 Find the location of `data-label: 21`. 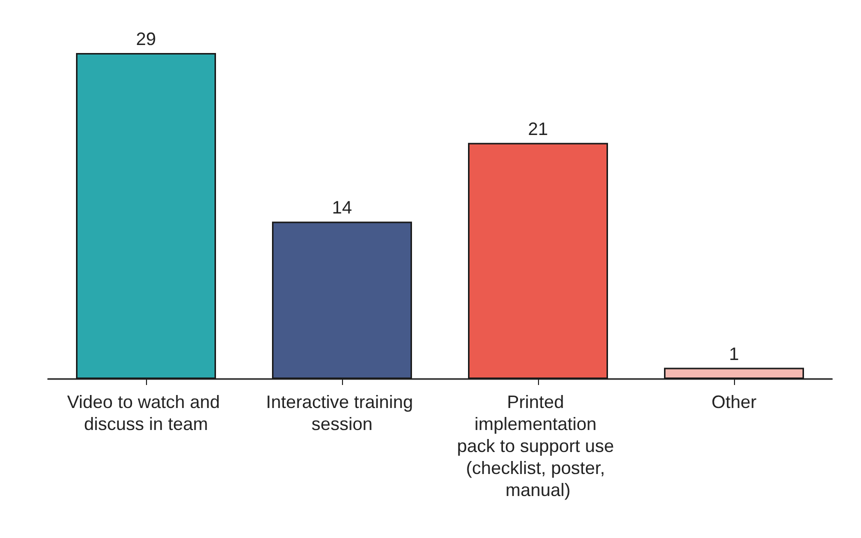

data-label: 21 is located at coordinates (538, 128).